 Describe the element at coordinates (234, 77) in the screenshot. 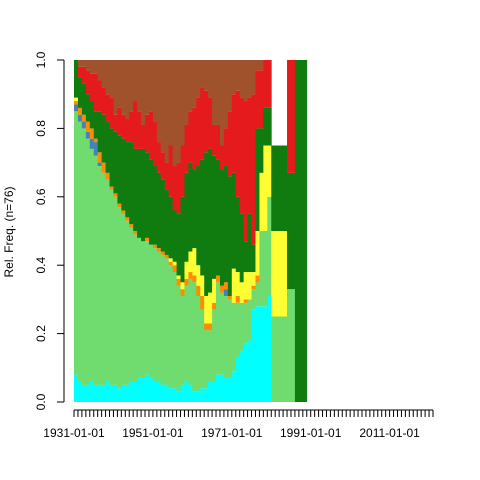

I see `band-brown-1971` at that location.